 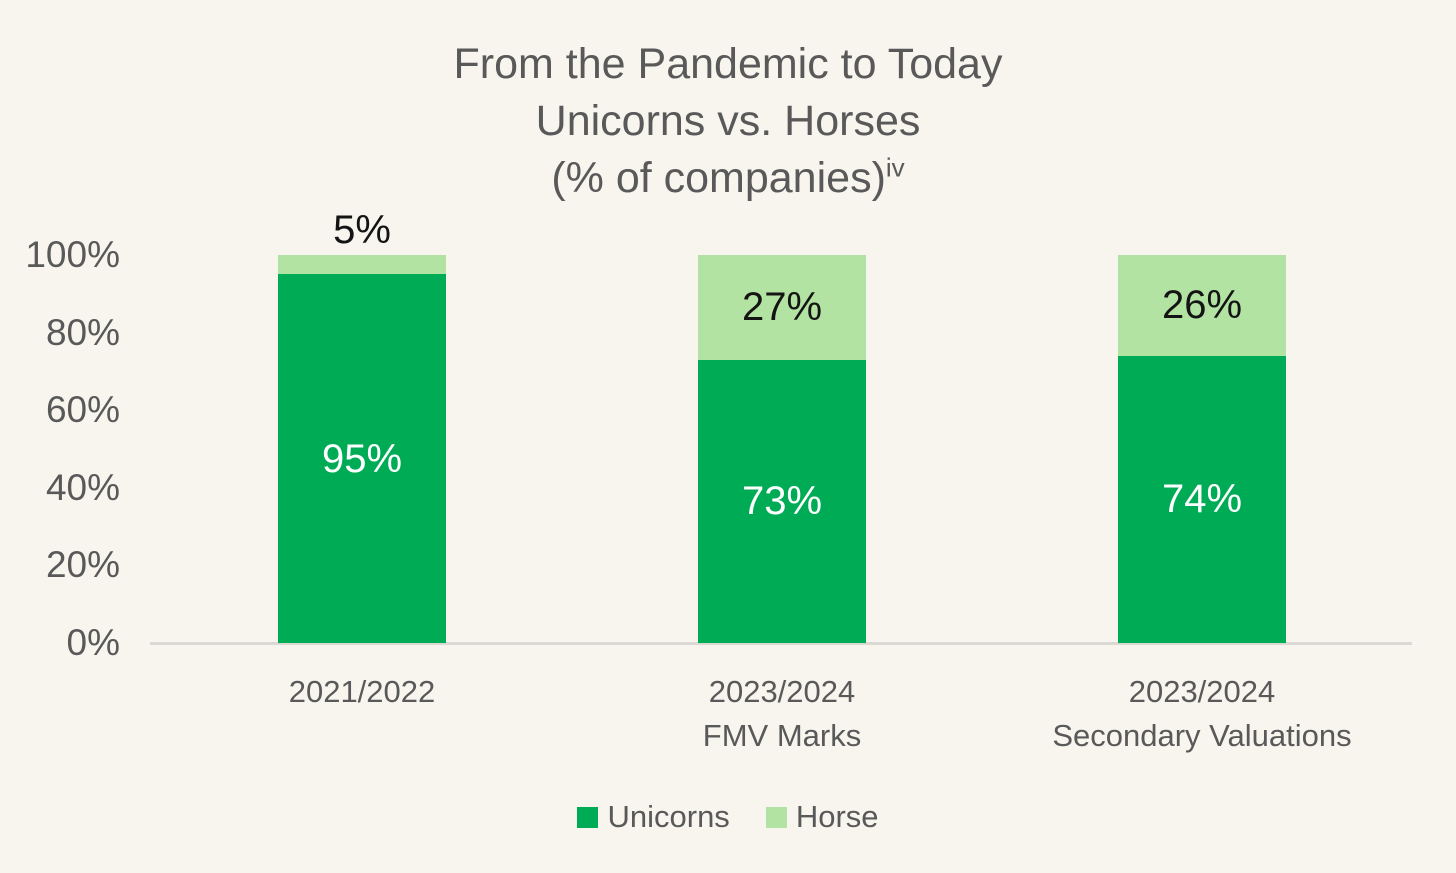 I want to click on legend: Unicorns Horse, so click(x=728, y=817).